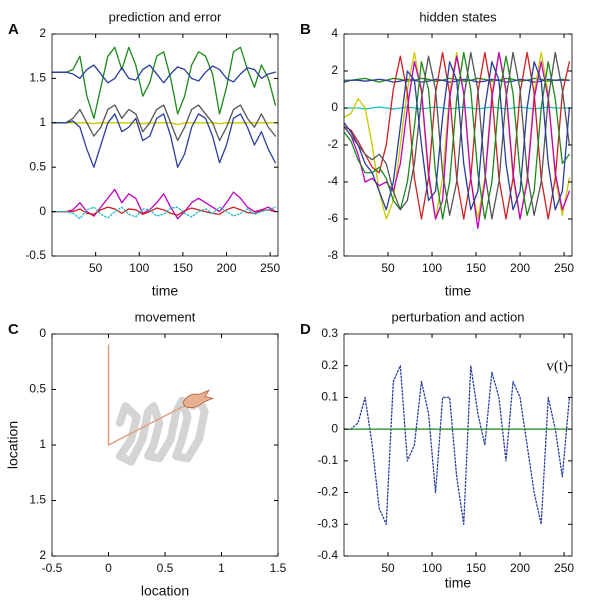 This screenshot has height=600, width=596. I want to click on y-tick-label: -0.3, so click(327, 523).